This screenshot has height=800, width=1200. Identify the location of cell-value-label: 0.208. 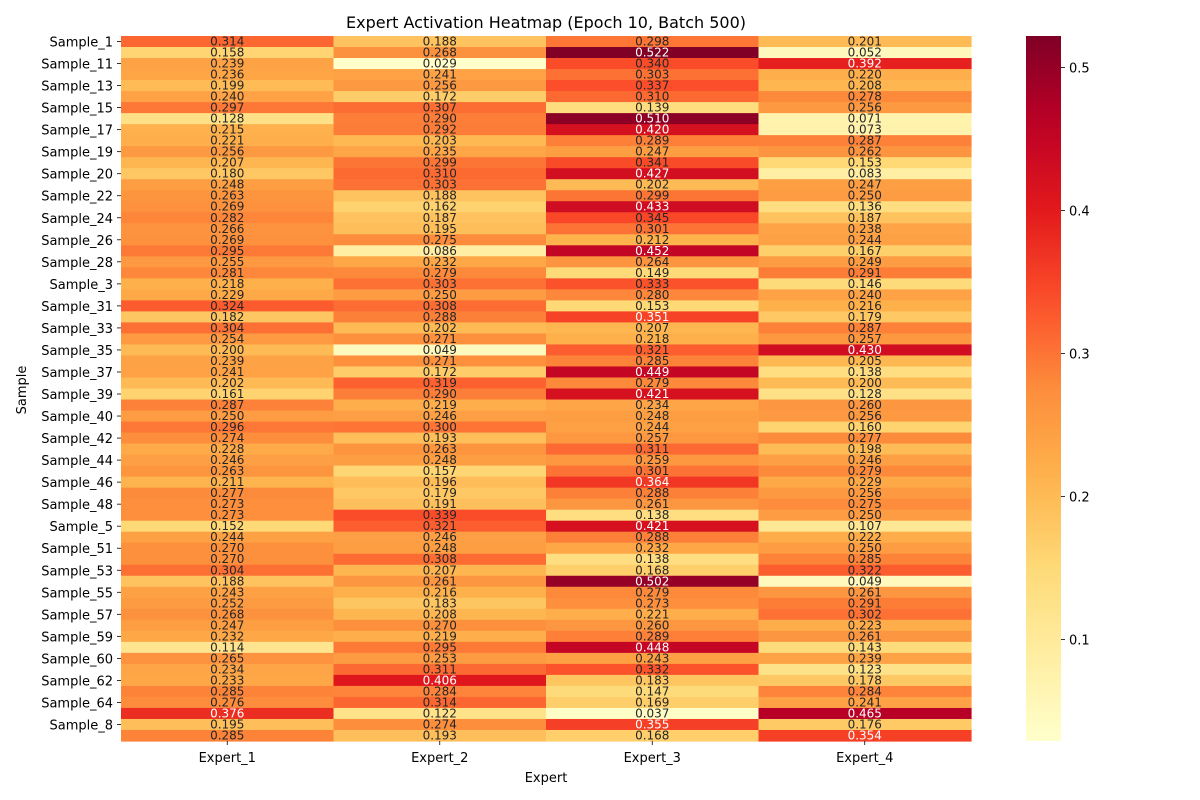
(865, 86).